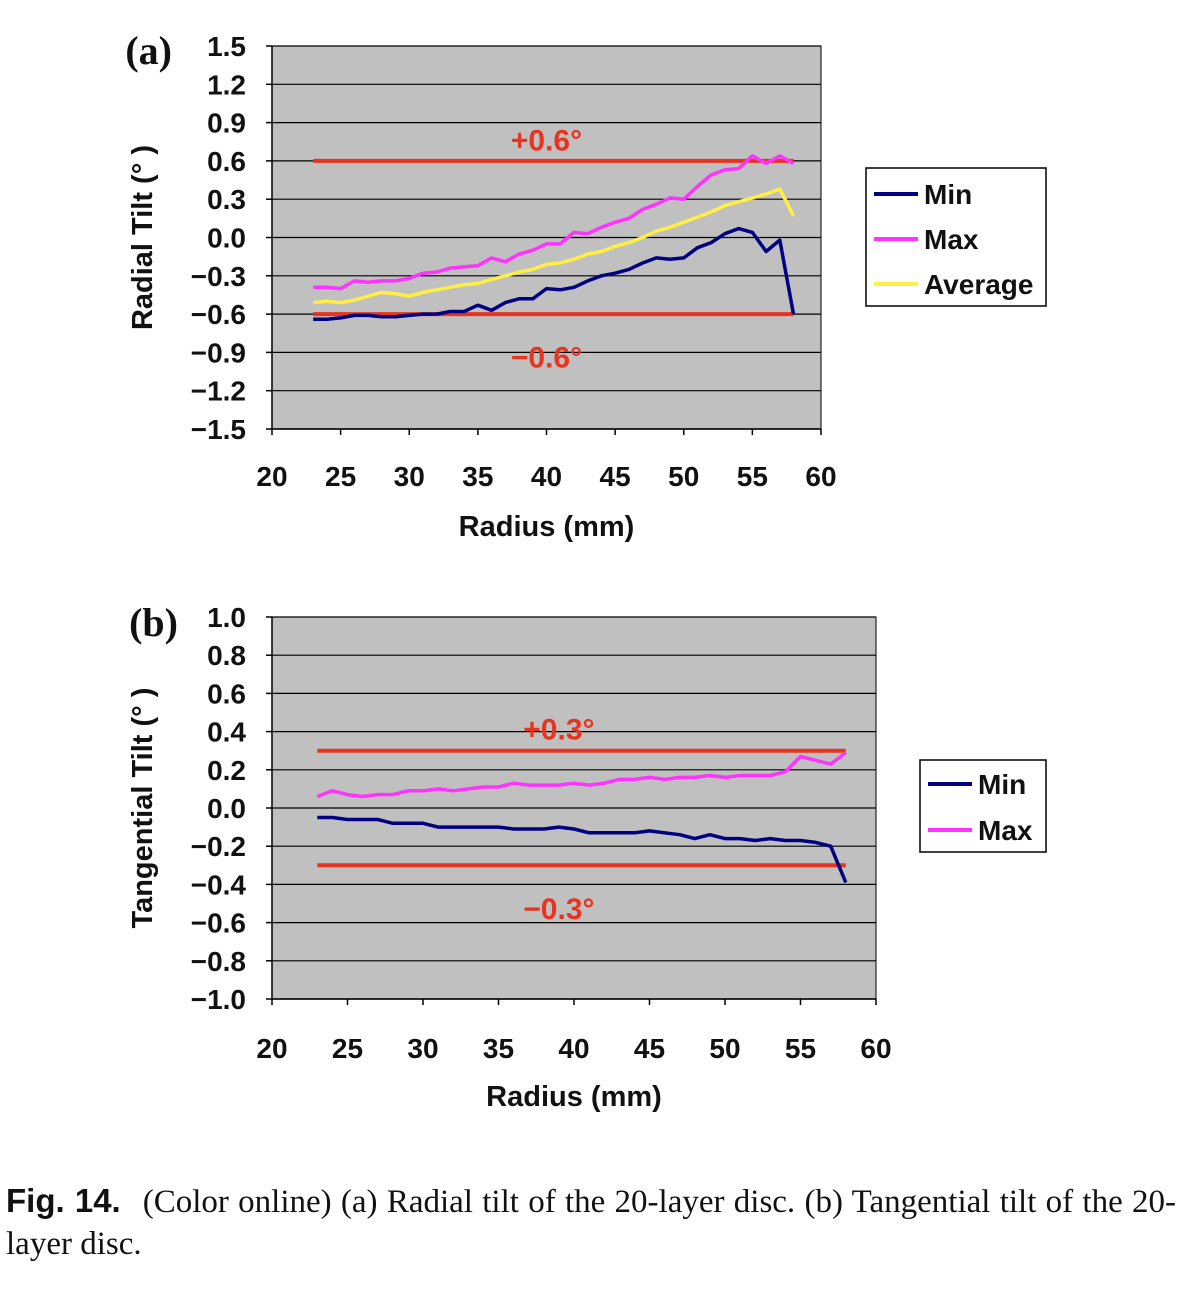 The image size is (1186, 1292). What do you see at coordinates (546, 358) in the screenshot?
I see `reference-label: −0.6°` at bounding box center [546, 358].